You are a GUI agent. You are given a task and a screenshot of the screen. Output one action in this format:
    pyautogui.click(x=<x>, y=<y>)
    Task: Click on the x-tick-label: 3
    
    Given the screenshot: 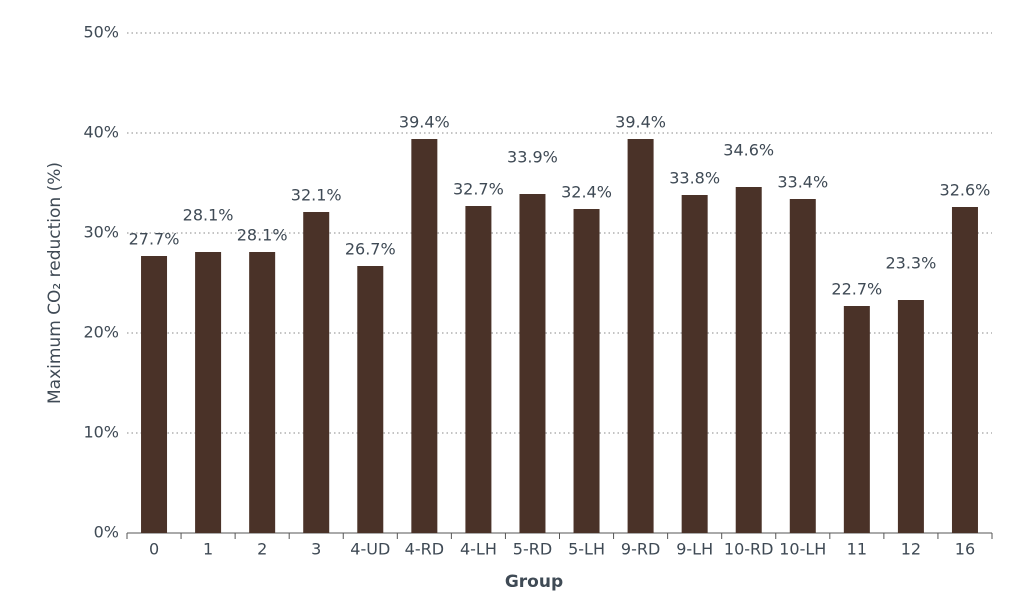 What is the action you would take?
    pyautogui.click(x=316, y=549)
    